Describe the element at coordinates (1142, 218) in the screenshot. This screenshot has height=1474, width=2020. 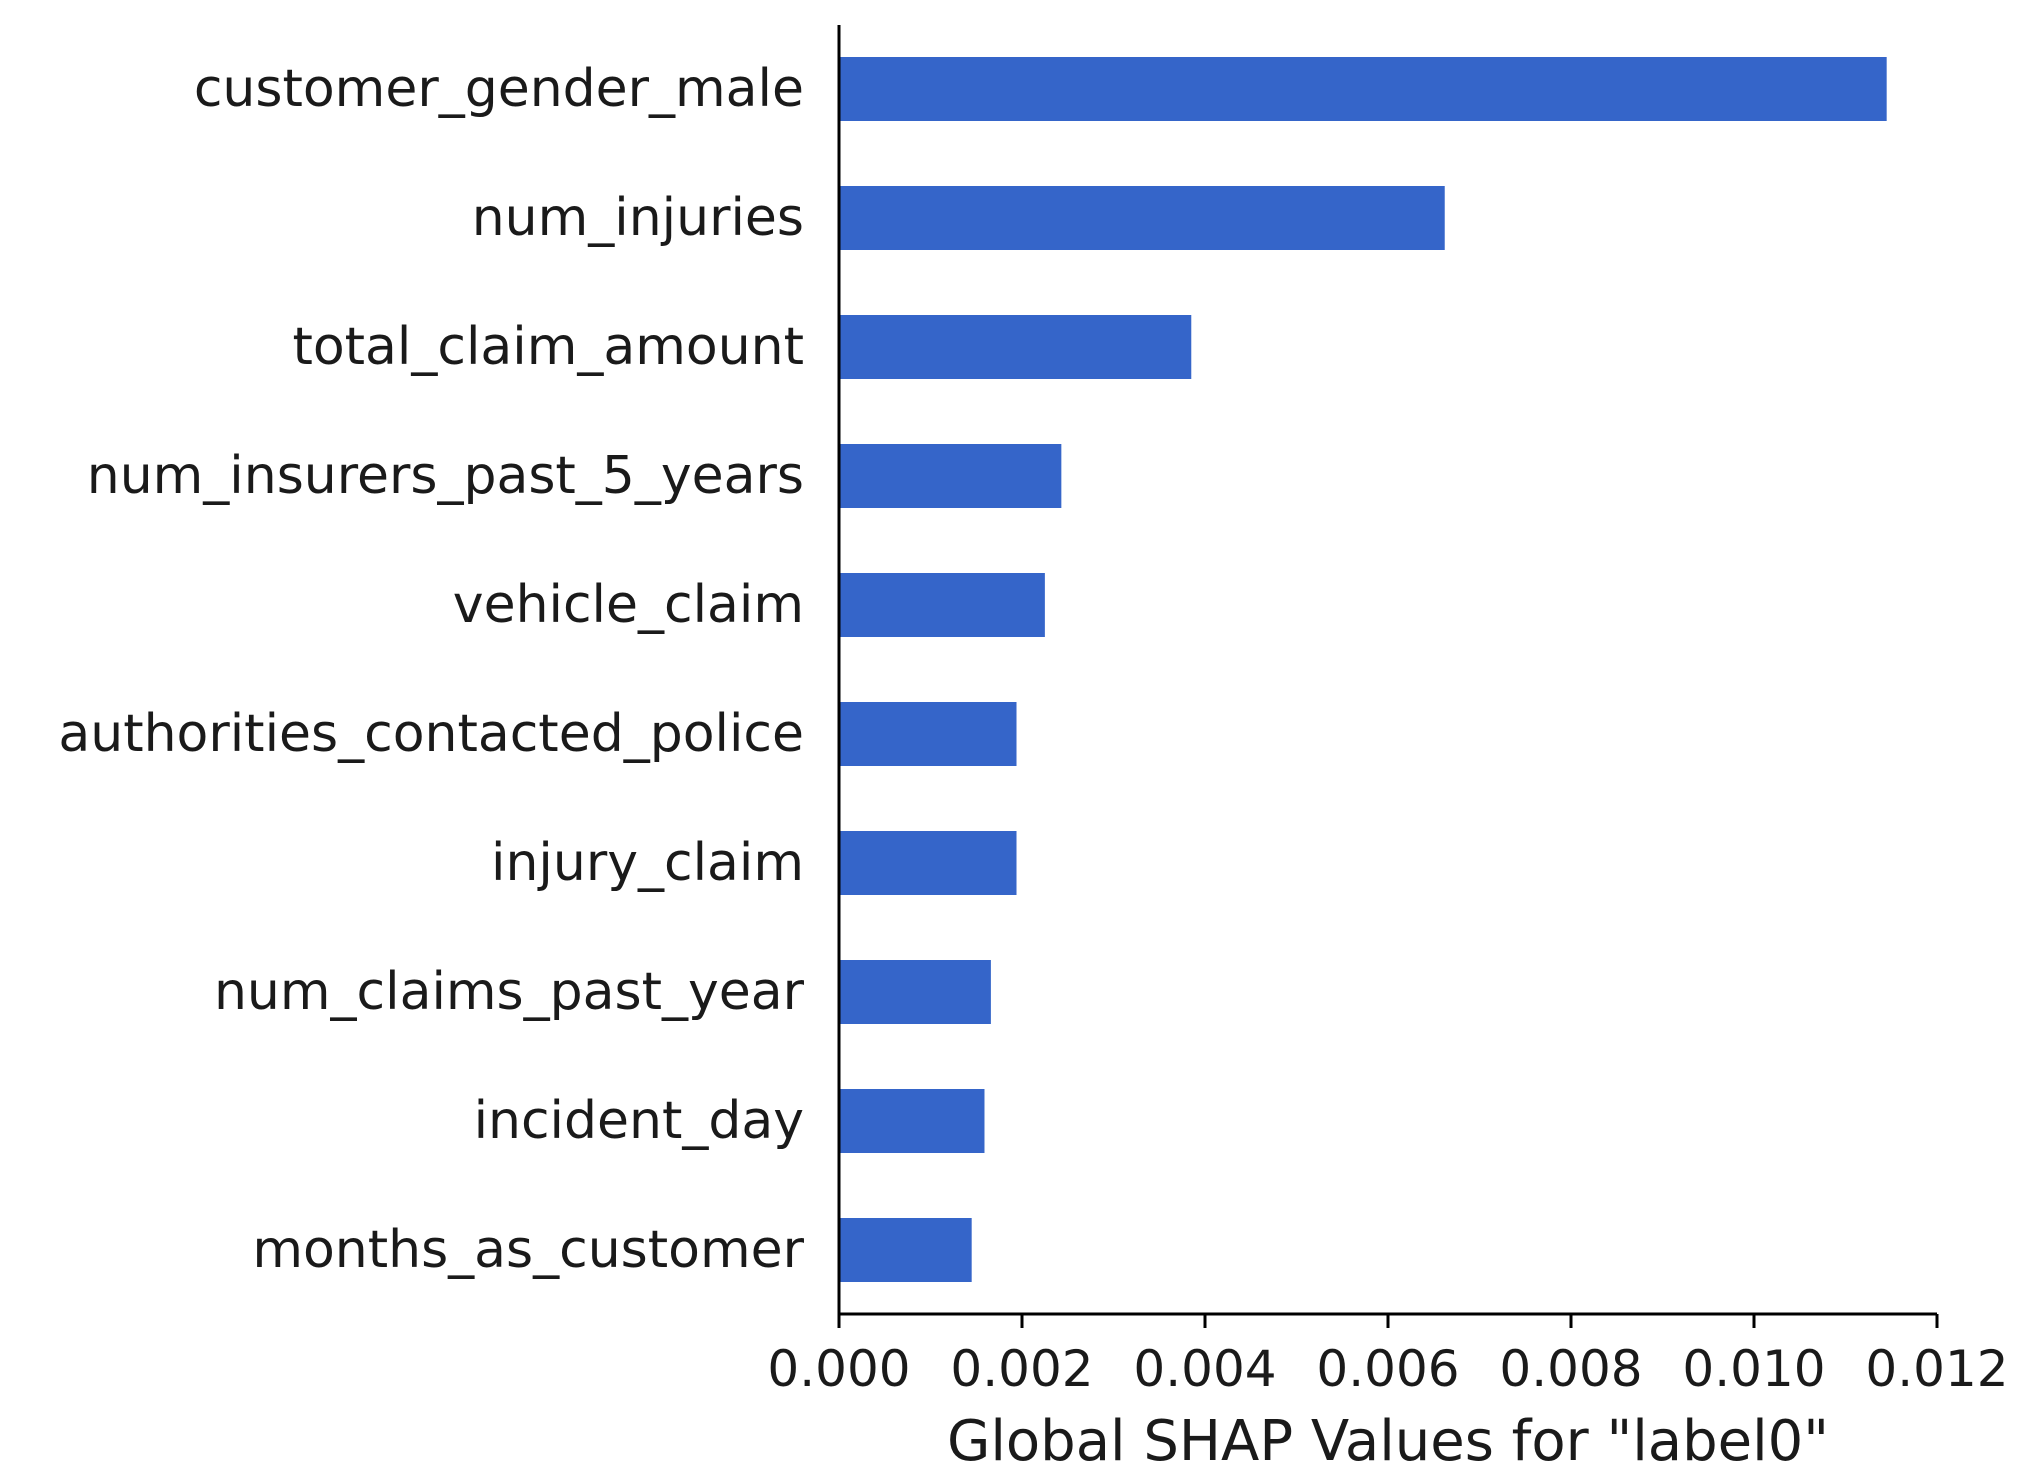
I see `bar-num-injuries` at that location.